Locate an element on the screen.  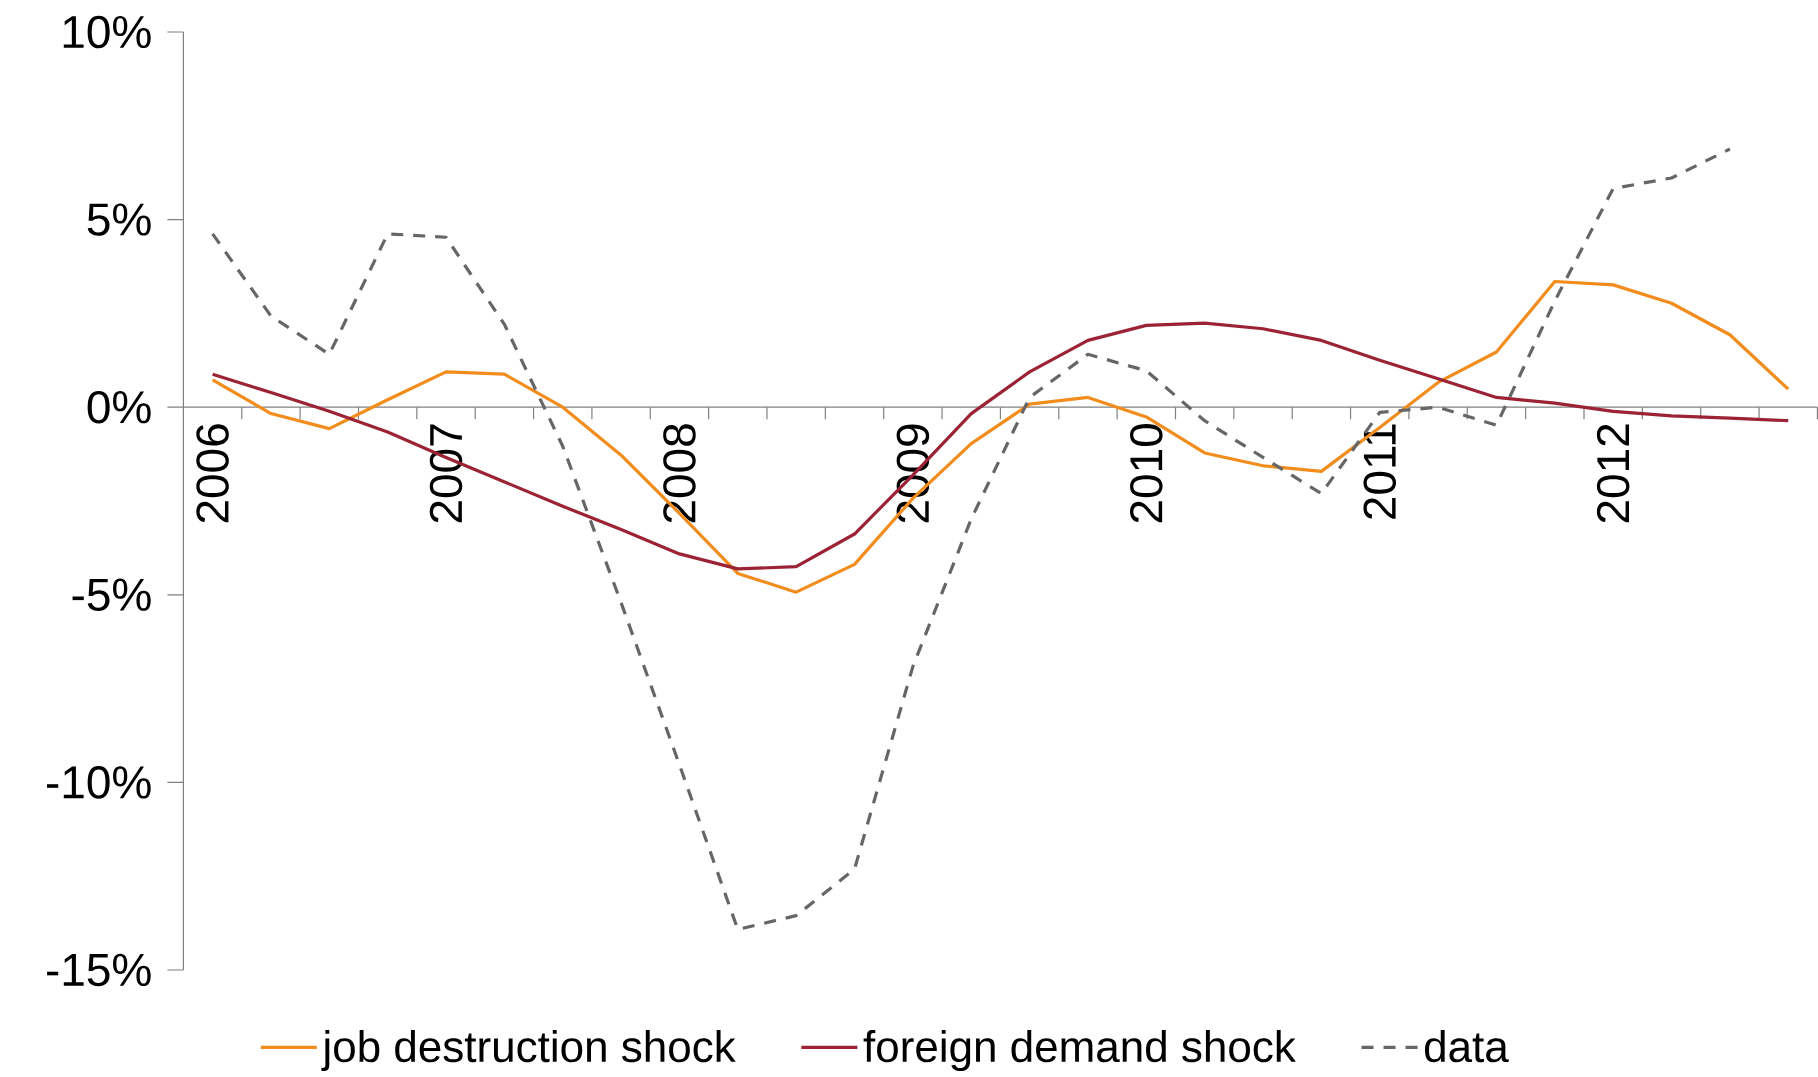
x-tick-label: 2012 is located at coordinates (1613, 473).